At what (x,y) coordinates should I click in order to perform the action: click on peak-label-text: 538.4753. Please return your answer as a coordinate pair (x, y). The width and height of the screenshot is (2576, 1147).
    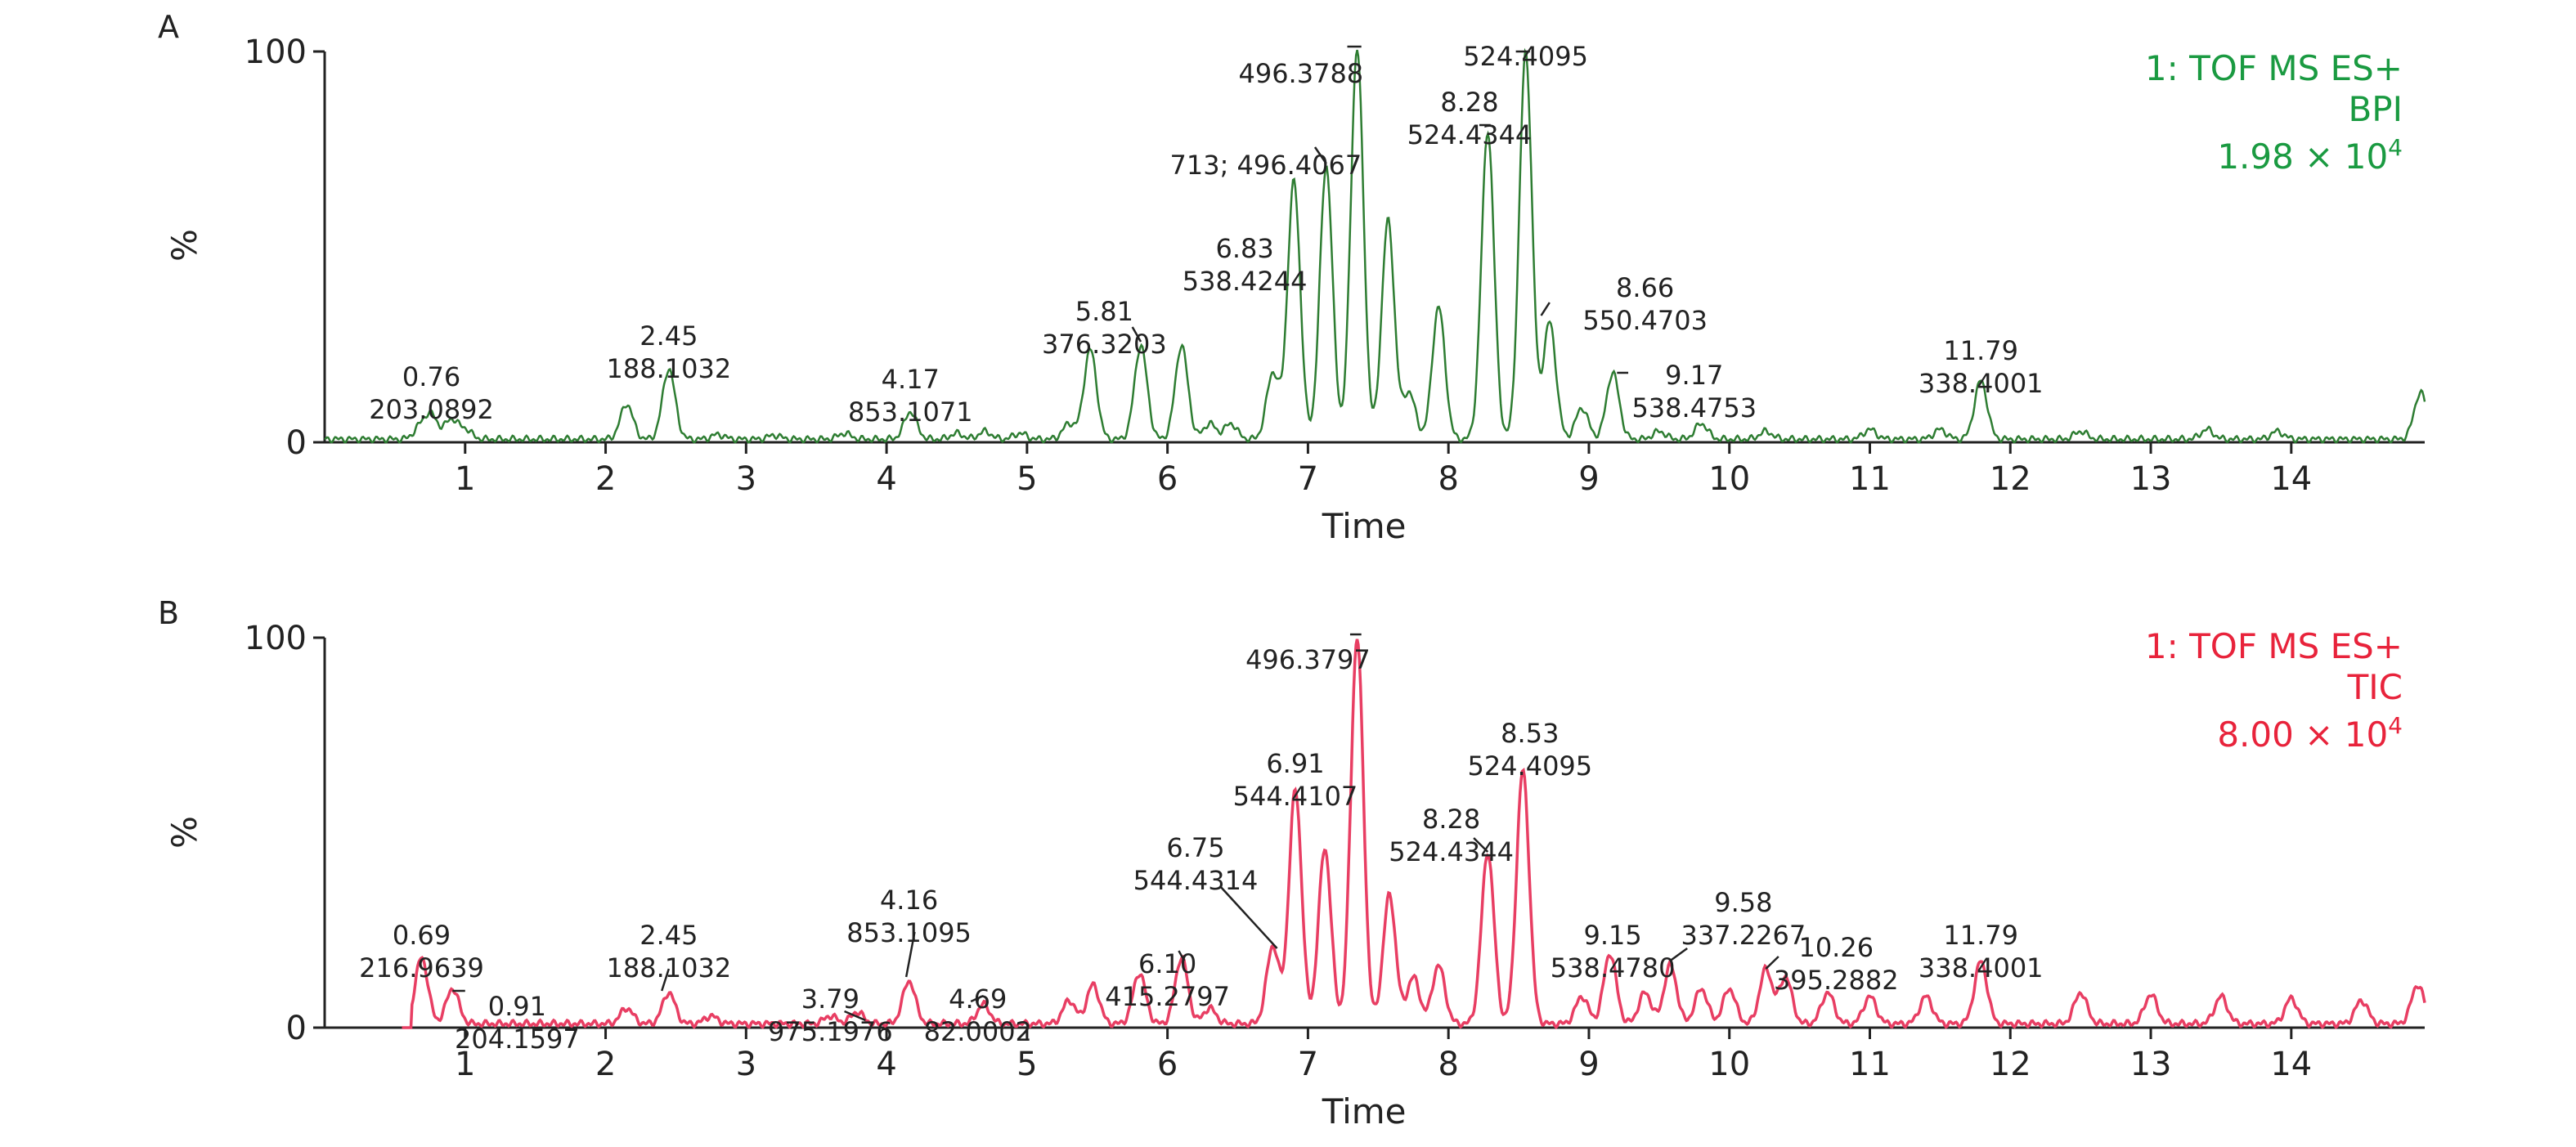
    Looking at the image, I should click on (1694, 407).